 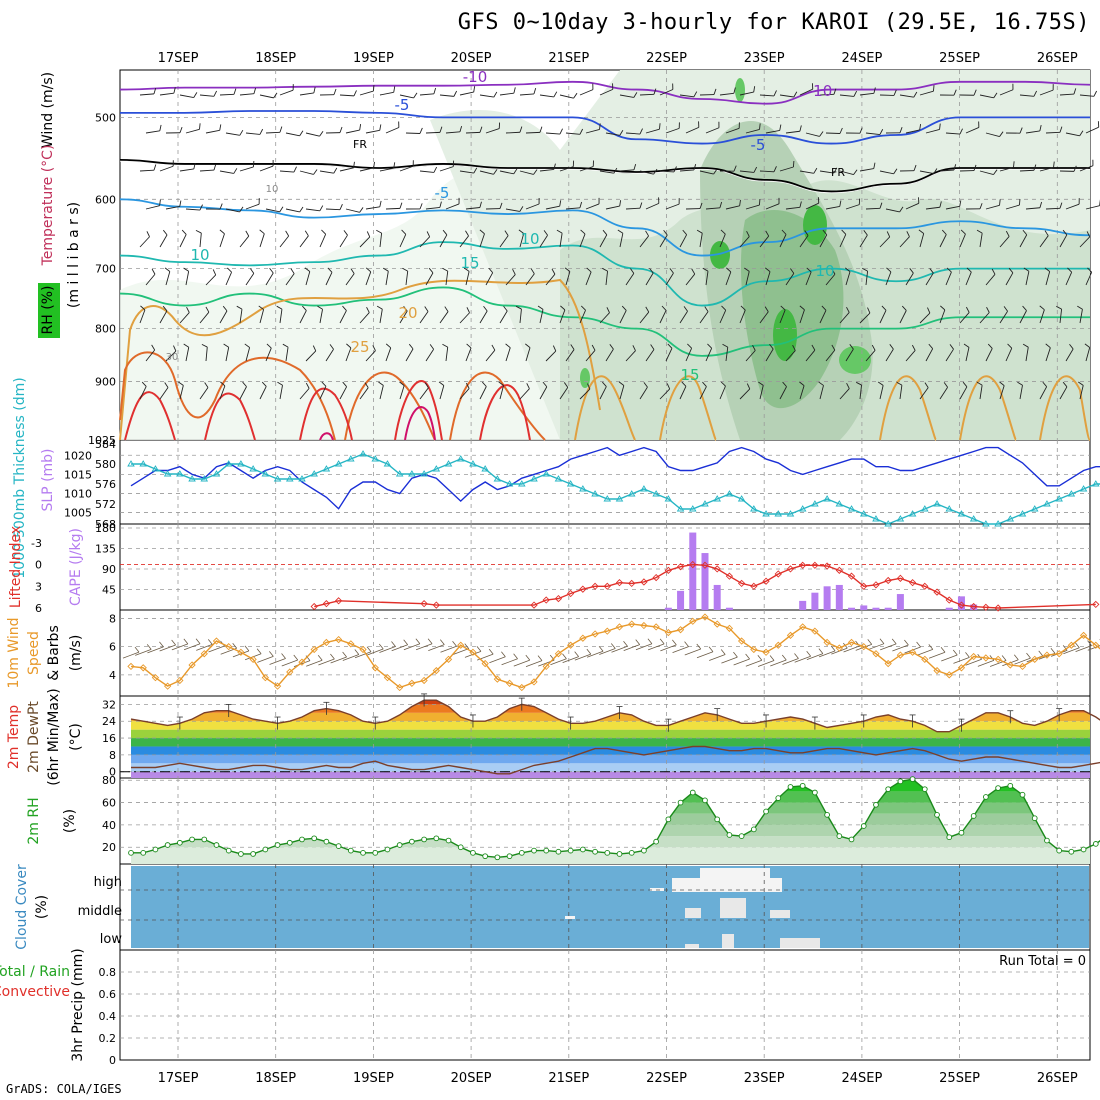 What do you see at coordinates (615, 489) in the screenshot?
I see `thickness-line` at bounding box center [615, 489].